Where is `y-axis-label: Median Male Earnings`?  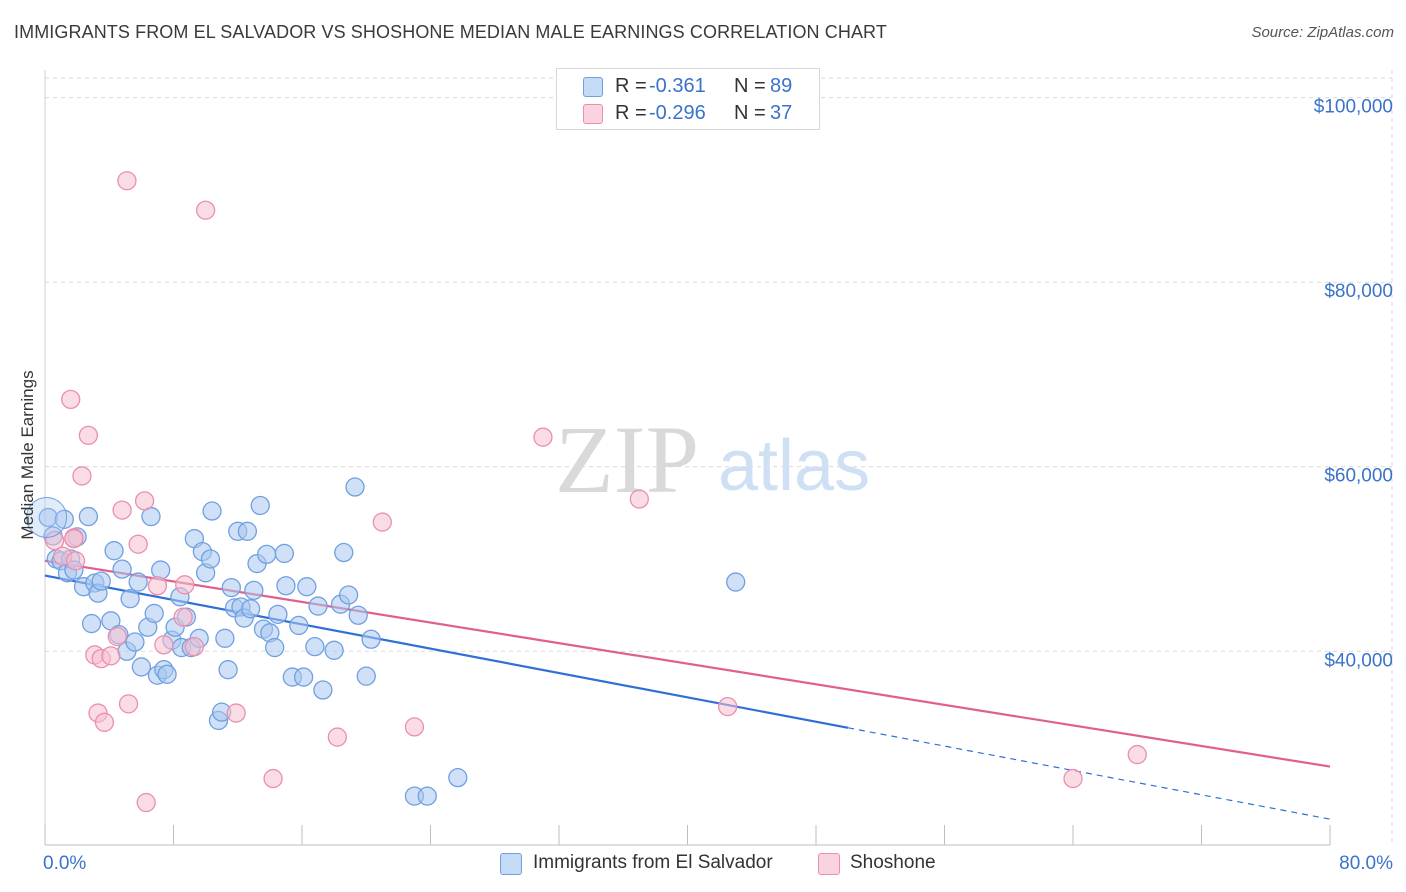
y-axis-label: Median Male Earnings is located at coordinates (27, 454).